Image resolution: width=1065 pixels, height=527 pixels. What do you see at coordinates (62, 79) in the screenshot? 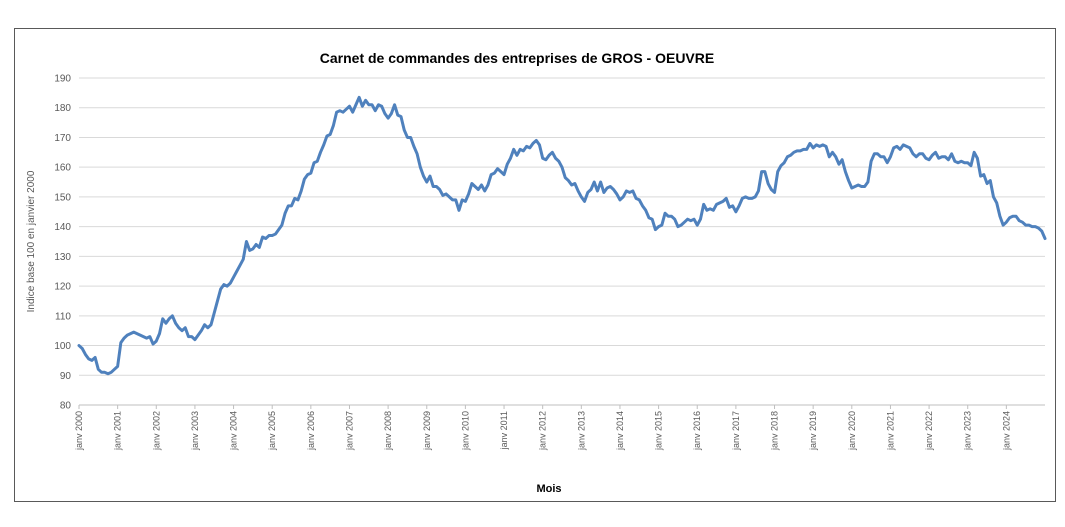
I see `y-tick-label: 190` at bounding box center [62, 79].